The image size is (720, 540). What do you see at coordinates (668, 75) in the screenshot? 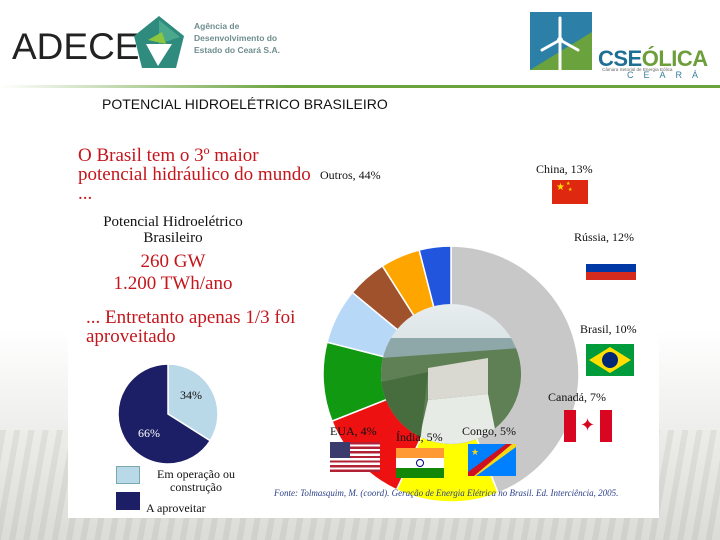
I see `cseolica-ceara: CEARÁ` at bounding box center [668, 75].